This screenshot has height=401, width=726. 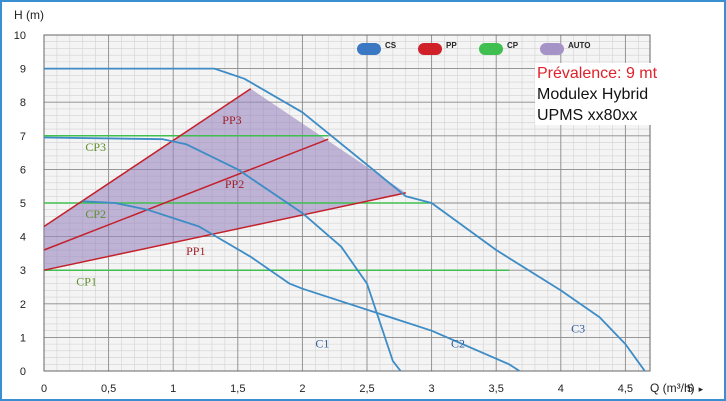 What do you see at coordinates (451, 45) in the screenshot?
I see `legend-label-pp: PP` at bounding box center [451, 45].